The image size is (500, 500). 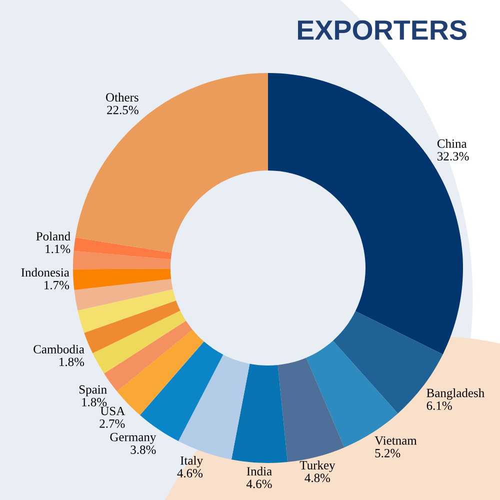 What do you see at coordinates (318, 466) in the screenshot?
I see `slice-label: Turkey` at bounding box center [318, 466].